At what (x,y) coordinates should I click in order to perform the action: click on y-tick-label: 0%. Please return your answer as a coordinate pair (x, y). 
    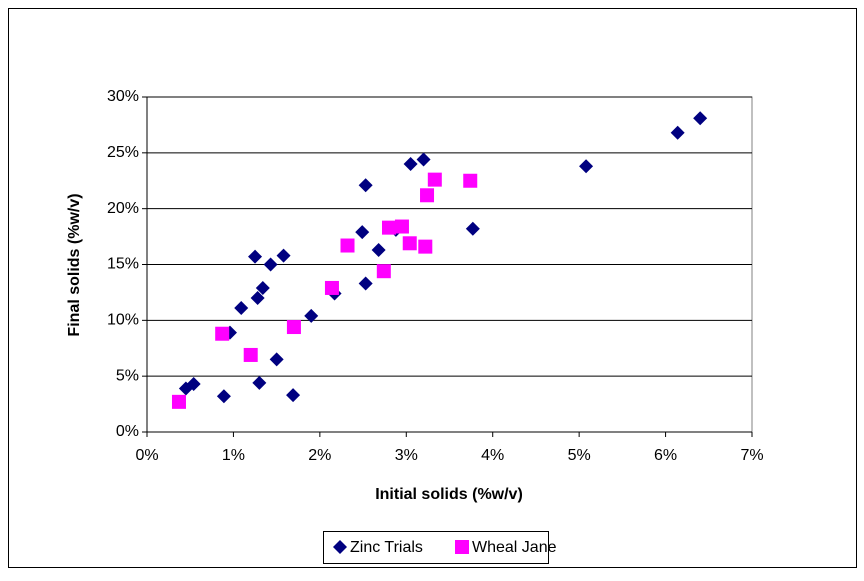
    Looking at the image, I should click on (127, 431).